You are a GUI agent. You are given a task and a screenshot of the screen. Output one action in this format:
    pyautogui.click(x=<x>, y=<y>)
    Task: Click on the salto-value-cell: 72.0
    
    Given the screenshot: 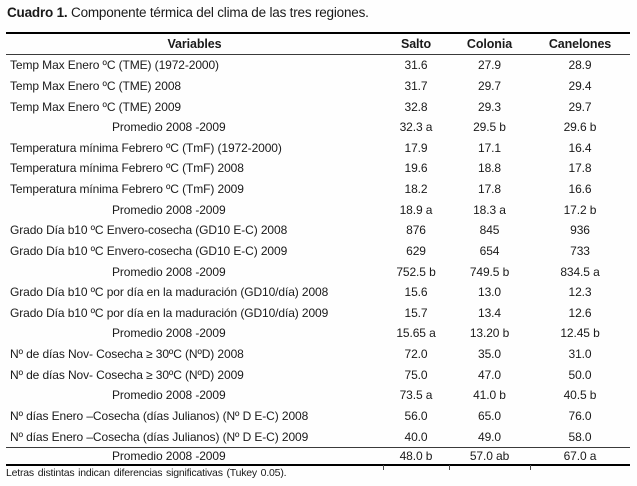 What is the action you would take?
    pyautogui.click(x=416, y=354)
    